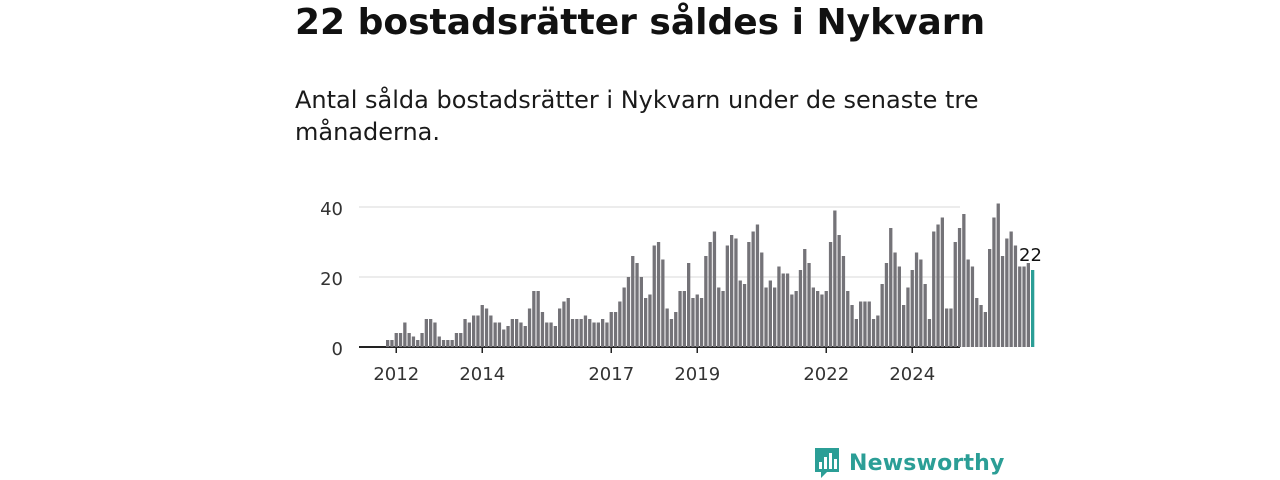 The width and height of the screenshot is (1280, 480). What do you see at coordinates (640, 22) in the screenshot?
I see `chart-title: 22 bostadsrätter såldes i Nykvarn` at bounding box center [640, 22].